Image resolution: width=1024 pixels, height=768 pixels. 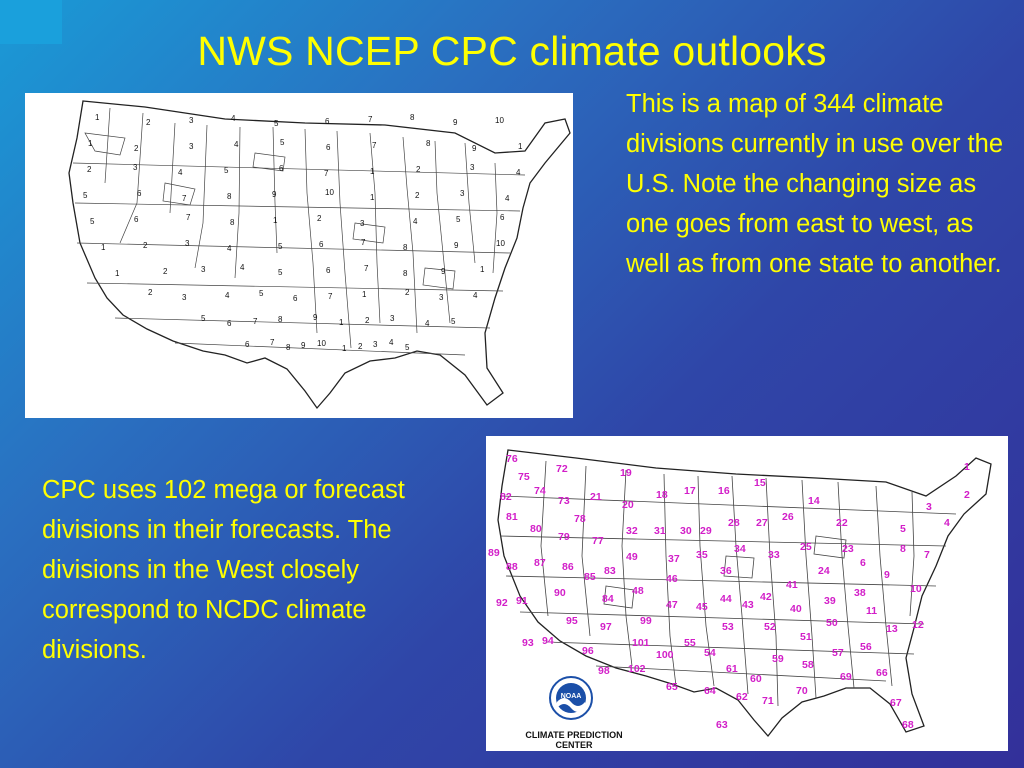 What do you see at coordinates (632, 557) in the screenshot?
I see `forecast-division-label-49-48: 49` at bounding box center [632, 557].